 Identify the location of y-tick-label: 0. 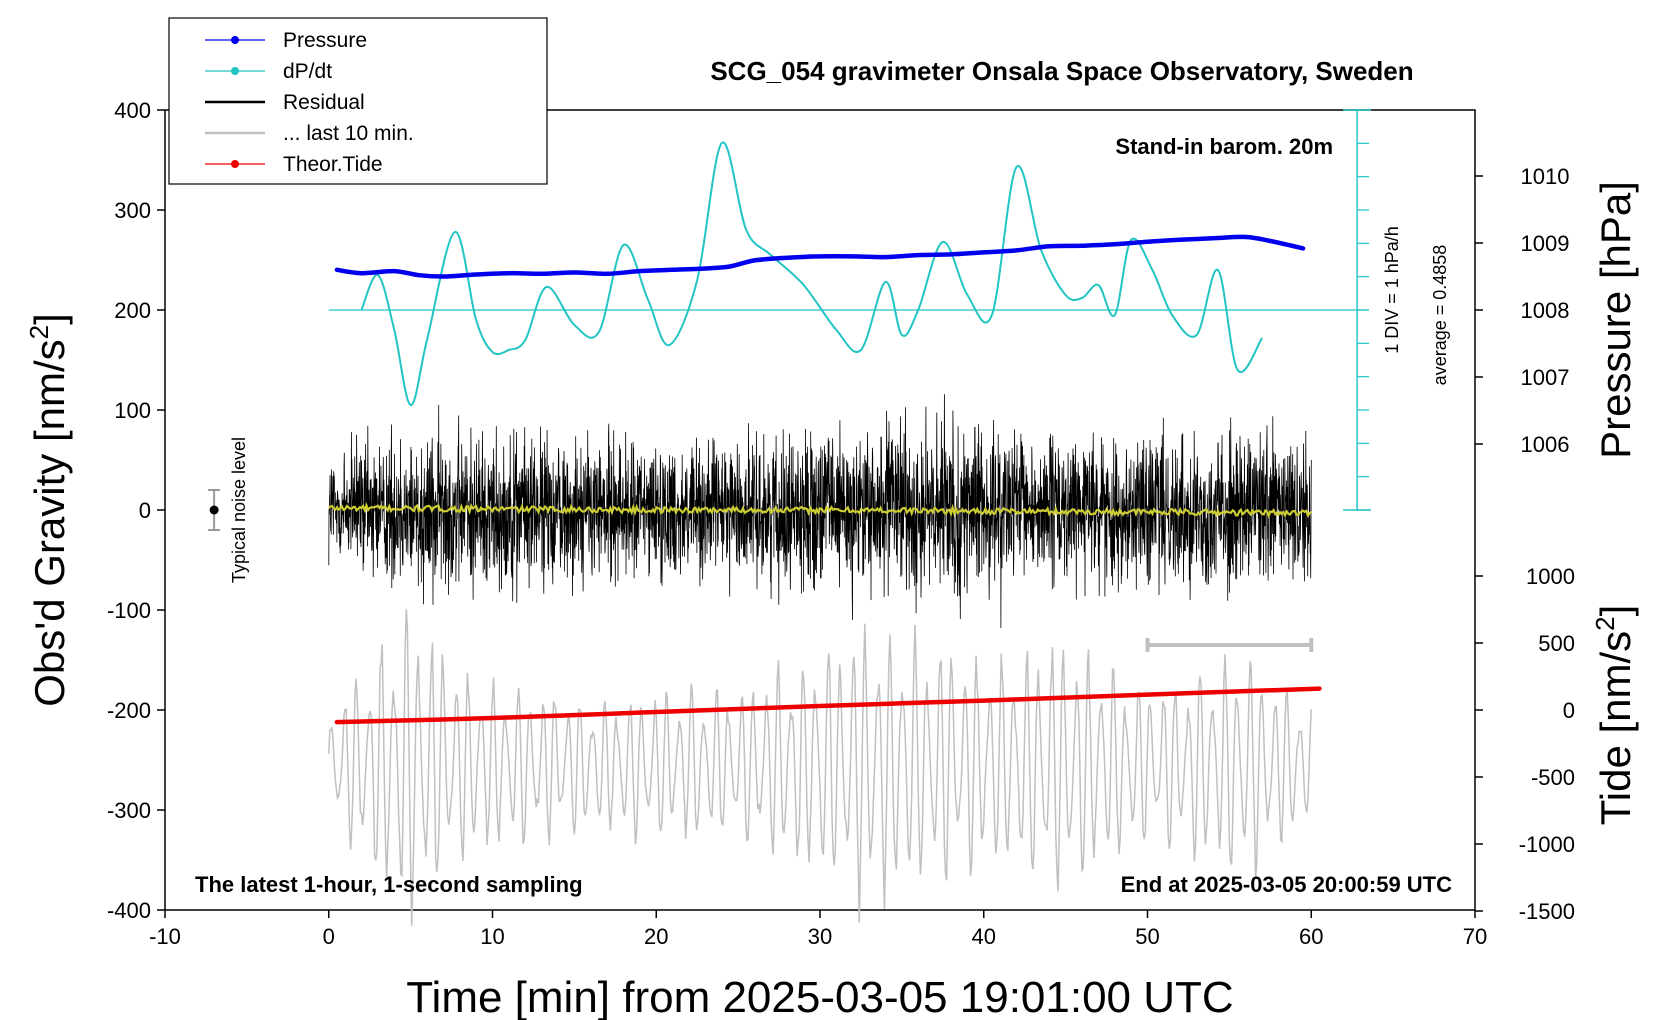
(145, 510).